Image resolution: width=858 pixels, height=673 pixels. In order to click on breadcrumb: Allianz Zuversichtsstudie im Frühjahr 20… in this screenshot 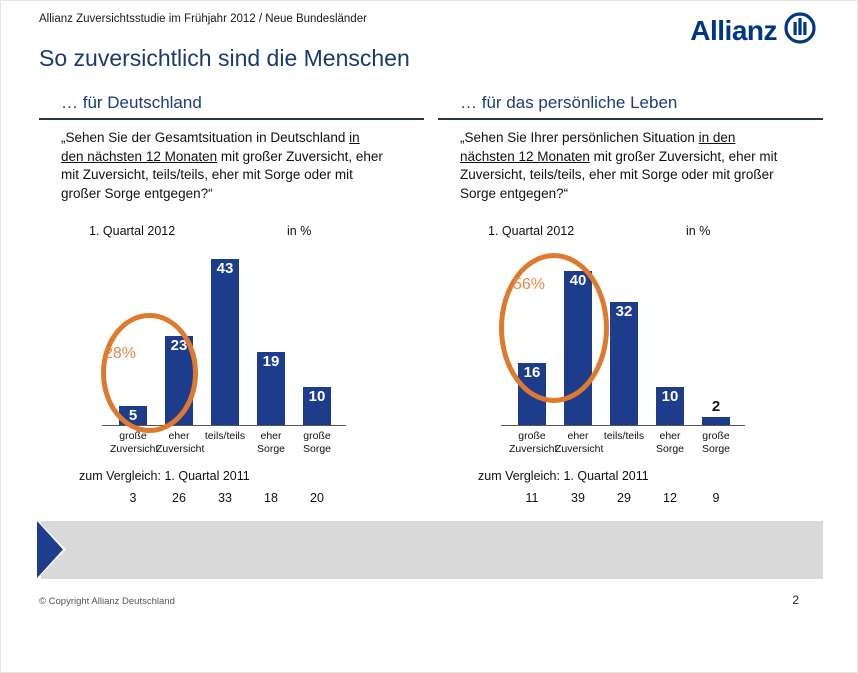, I will do `click(203, 19)`.